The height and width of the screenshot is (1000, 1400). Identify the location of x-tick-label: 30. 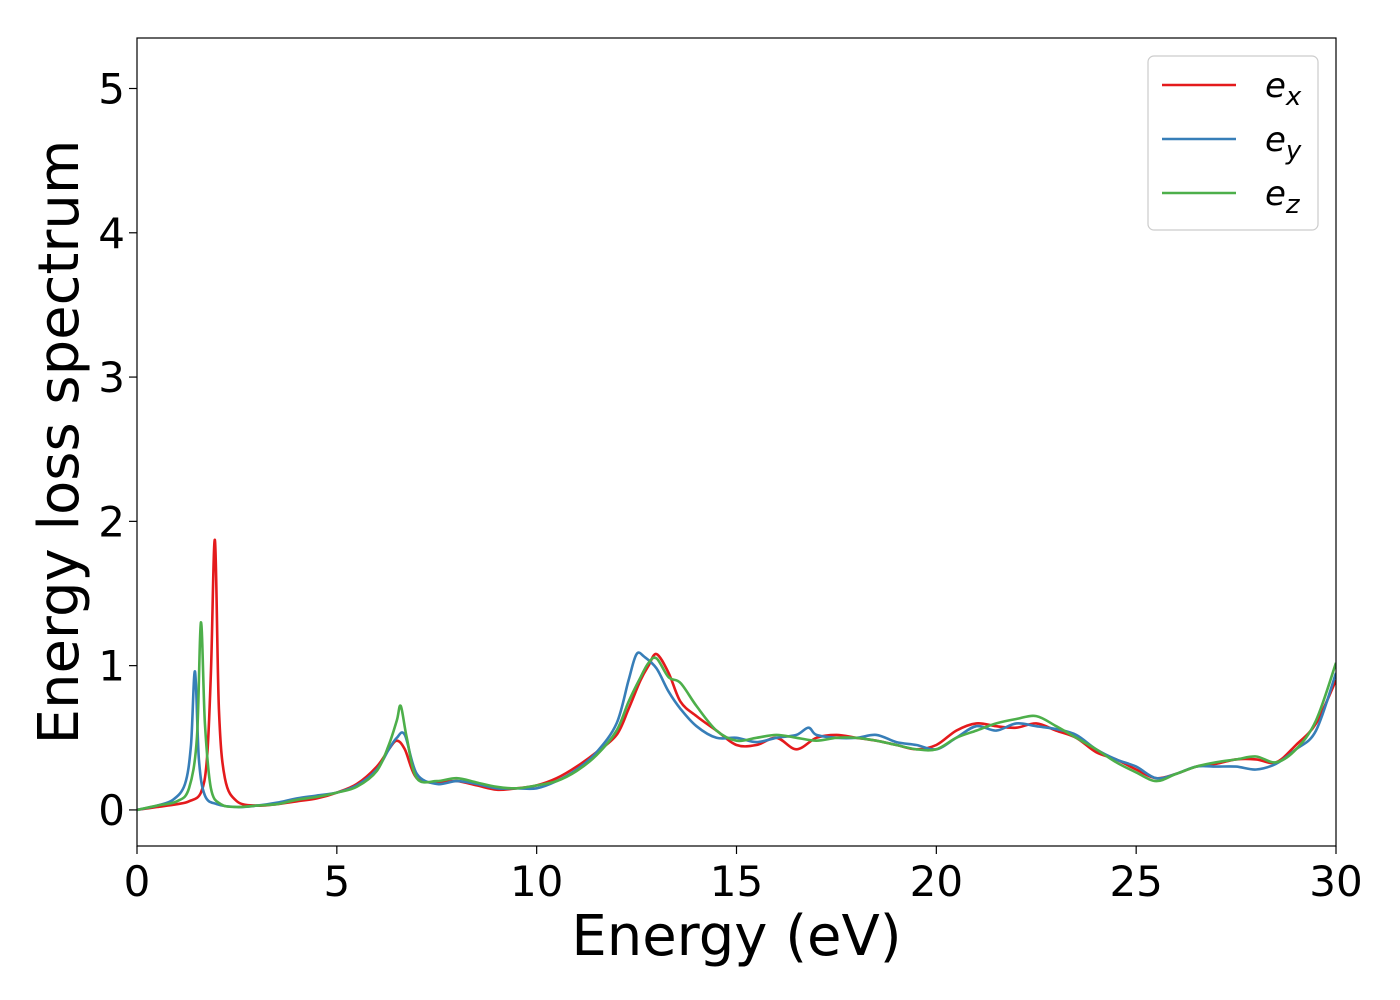
(1335, 881).